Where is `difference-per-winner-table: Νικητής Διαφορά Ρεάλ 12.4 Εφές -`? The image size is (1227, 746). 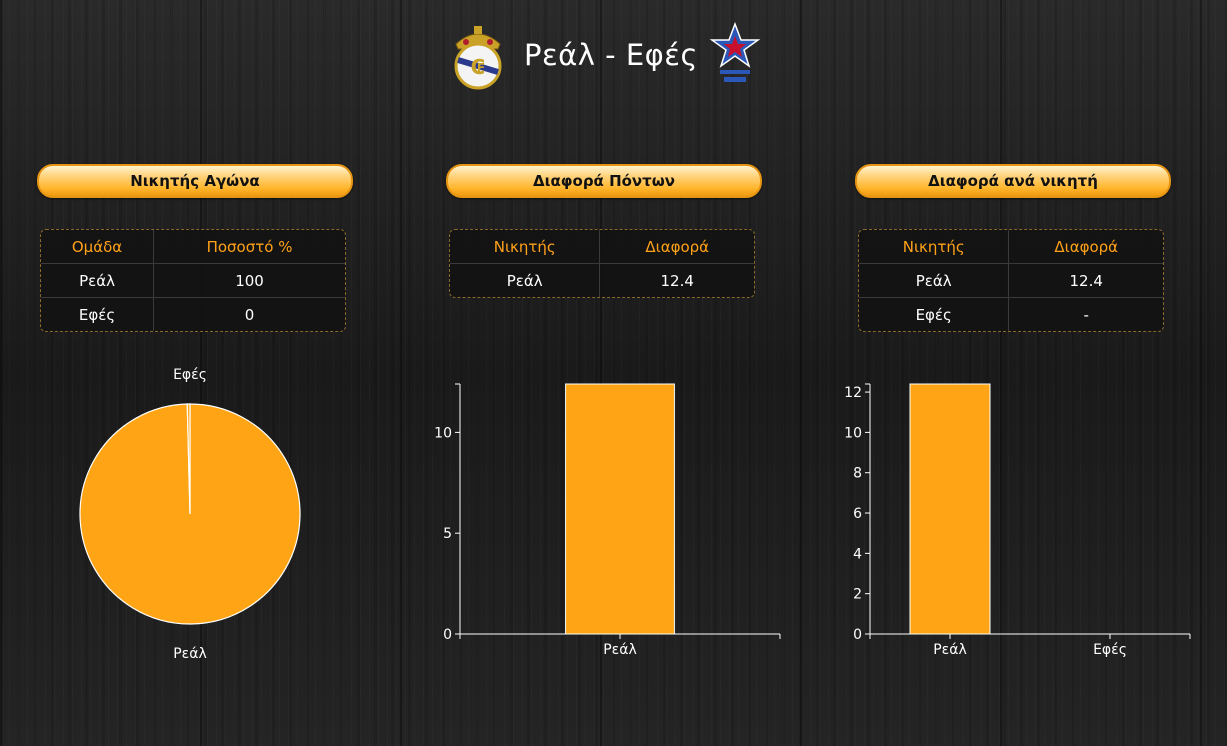
difference-per-winner-table: Νικητής Διαφορά Ρεάλ 12.4 Εφές - is located at coordinates (1011, 280).